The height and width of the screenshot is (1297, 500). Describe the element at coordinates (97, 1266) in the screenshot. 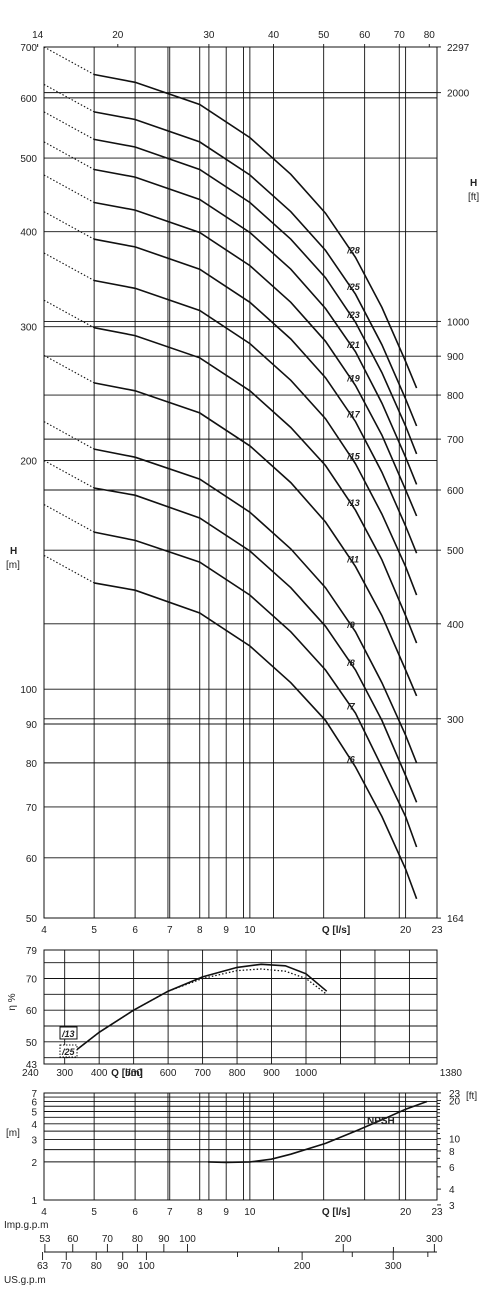

I see `us-tick-label: 80` at that location.